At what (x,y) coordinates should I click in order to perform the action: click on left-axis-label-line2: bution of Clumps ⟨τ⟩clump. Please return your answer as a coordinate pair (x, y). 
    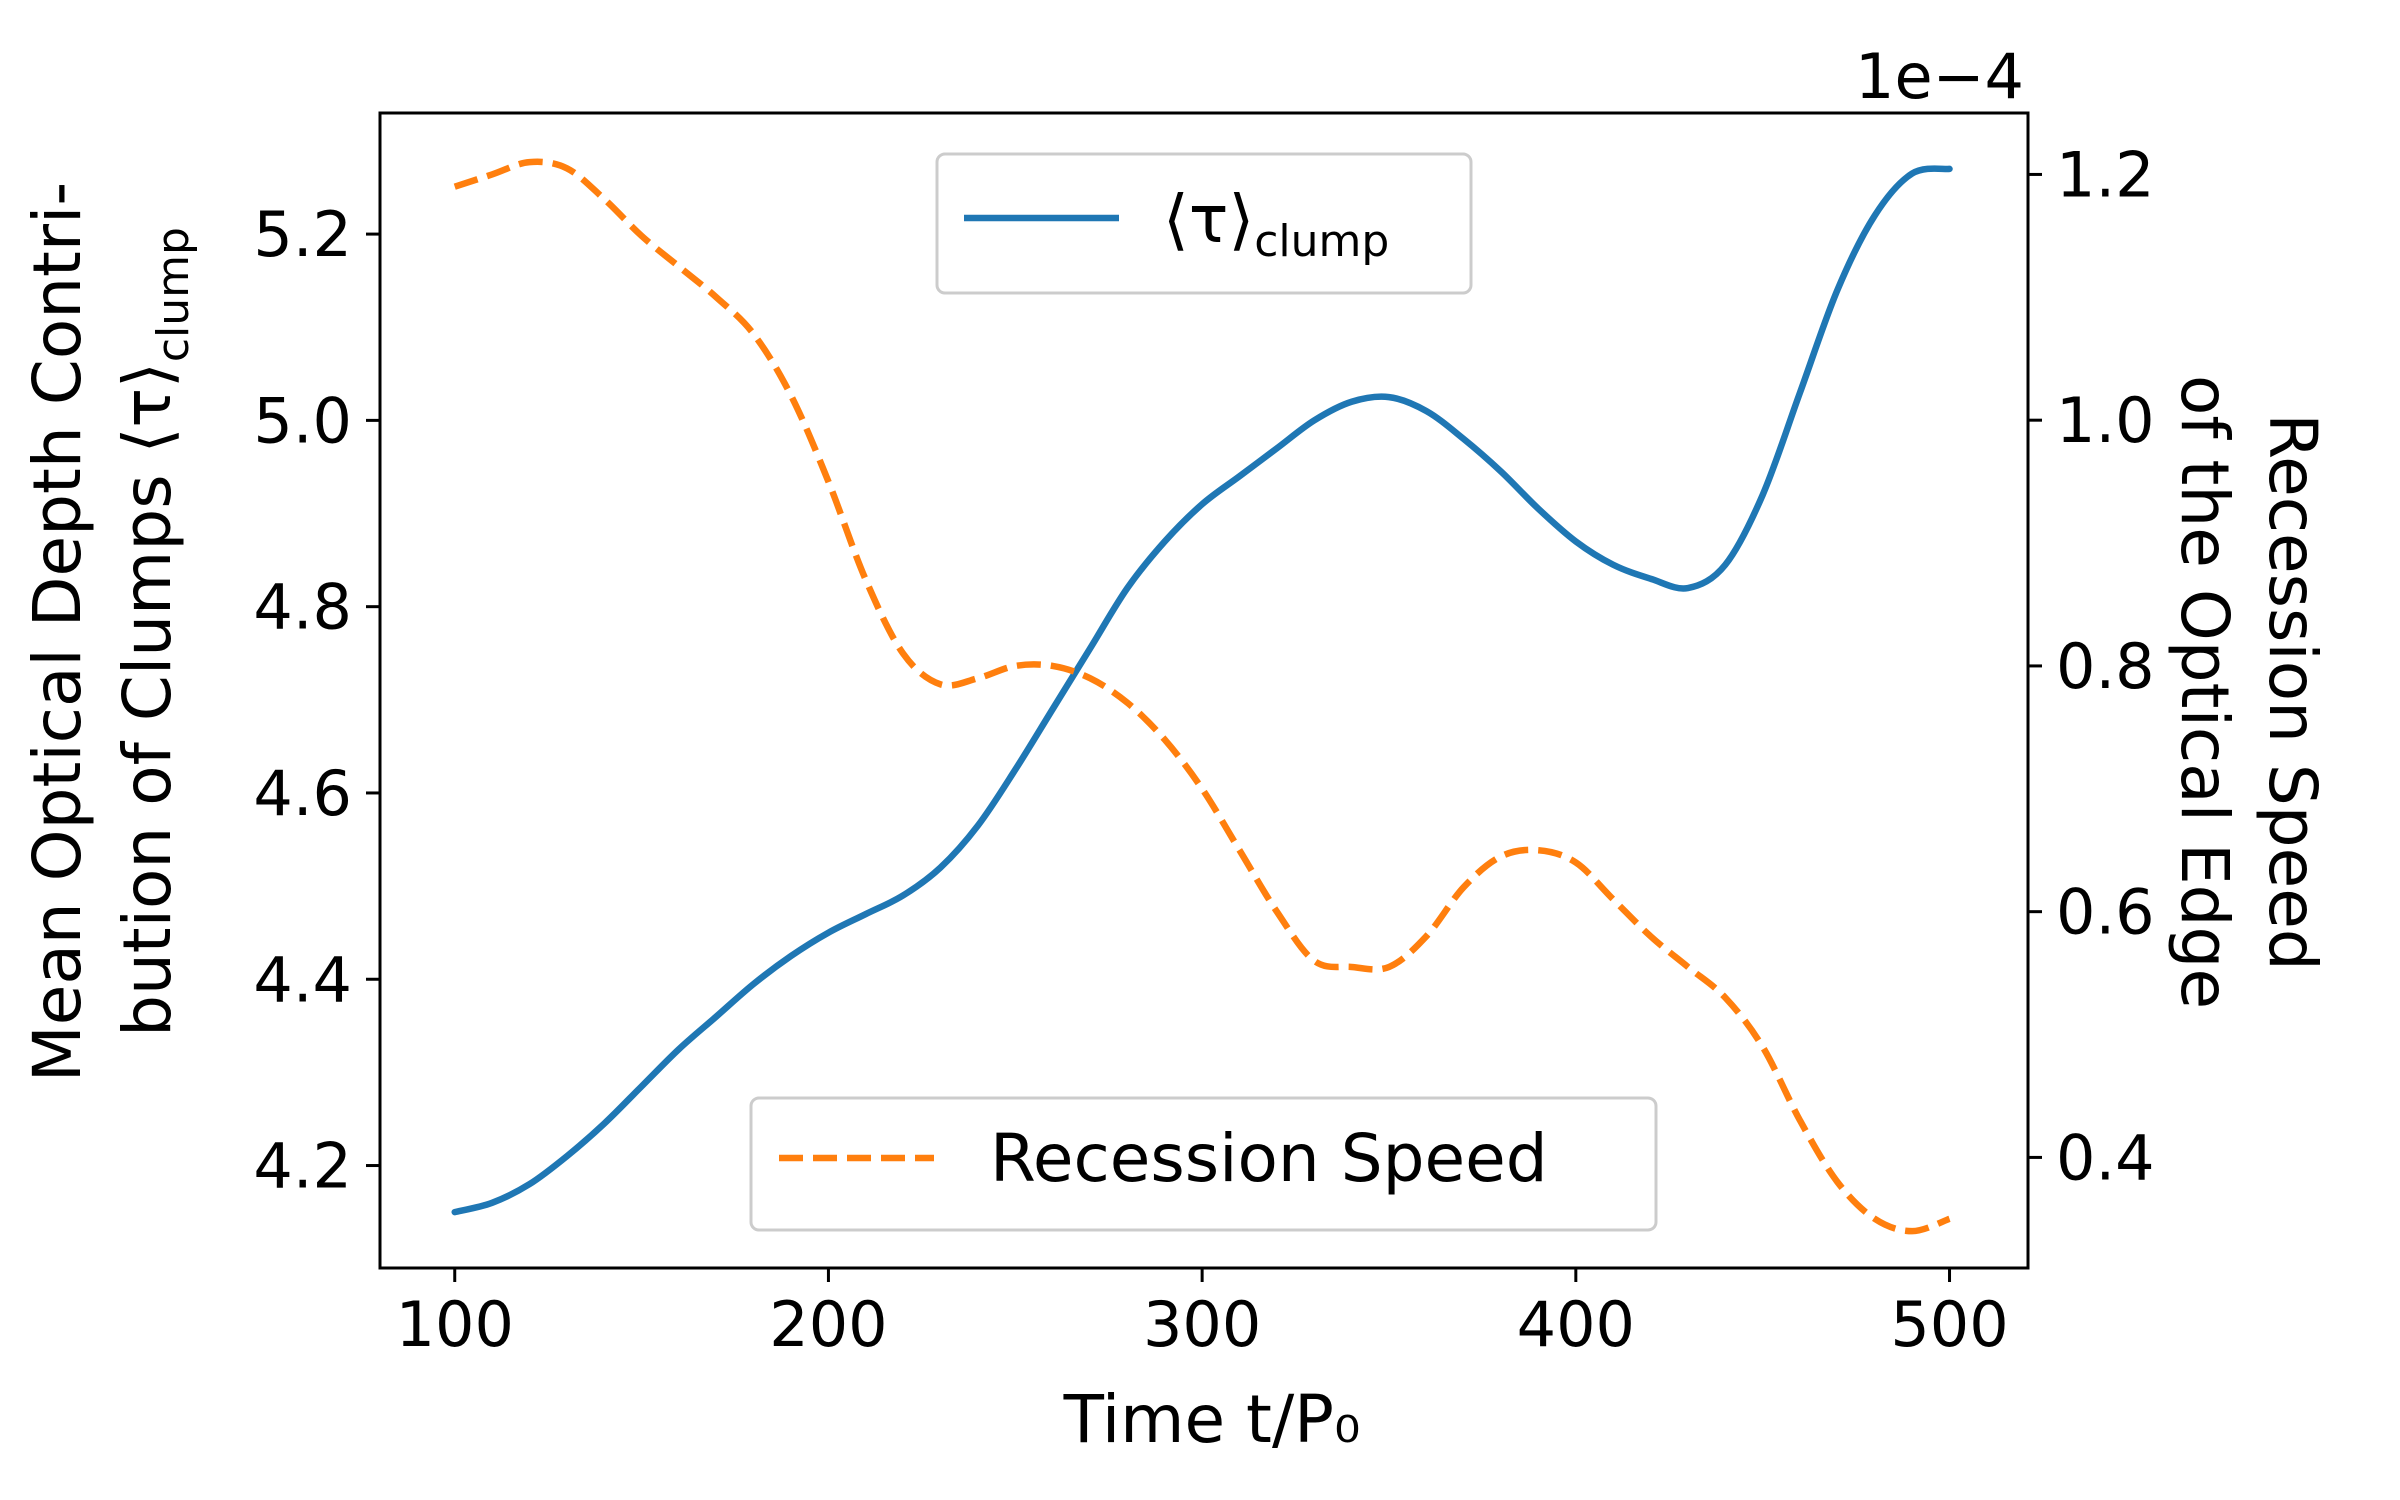
    Looking at the image, I should click on (154, 632).